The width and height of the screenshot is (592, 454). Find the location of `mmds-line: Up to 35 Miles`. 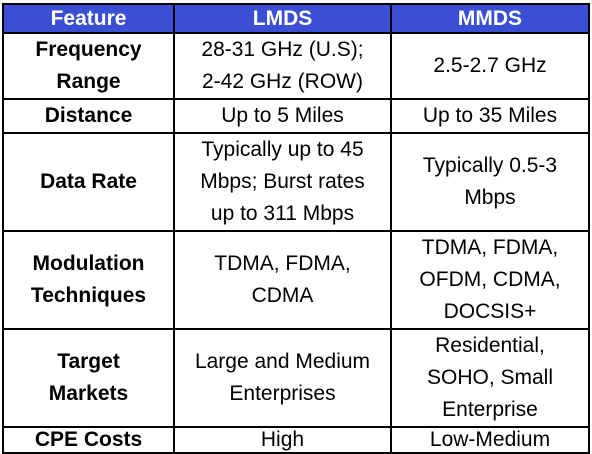

mmds-line: Up to 35 Miles is located at coordinates (490, 115).